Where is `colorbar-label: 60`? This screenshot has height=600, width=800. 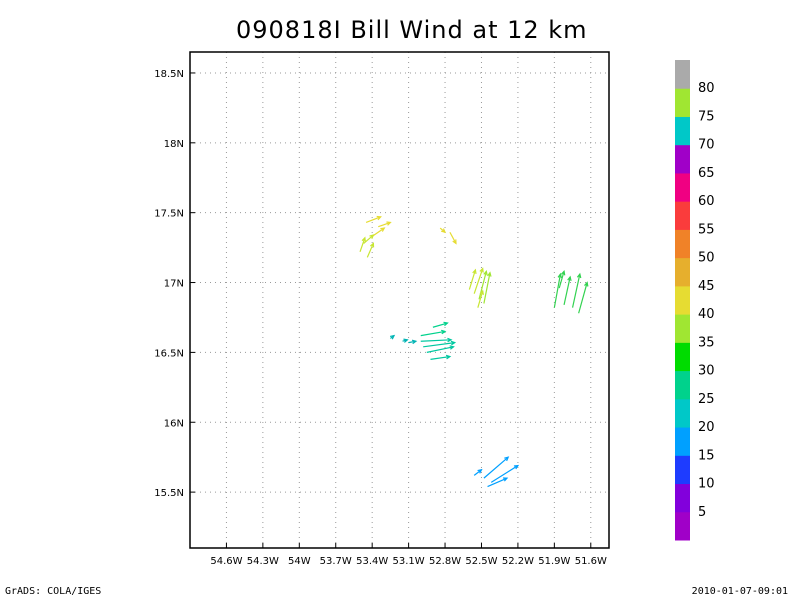
colorbar-label: 60 is located at coordinates (706, 201).